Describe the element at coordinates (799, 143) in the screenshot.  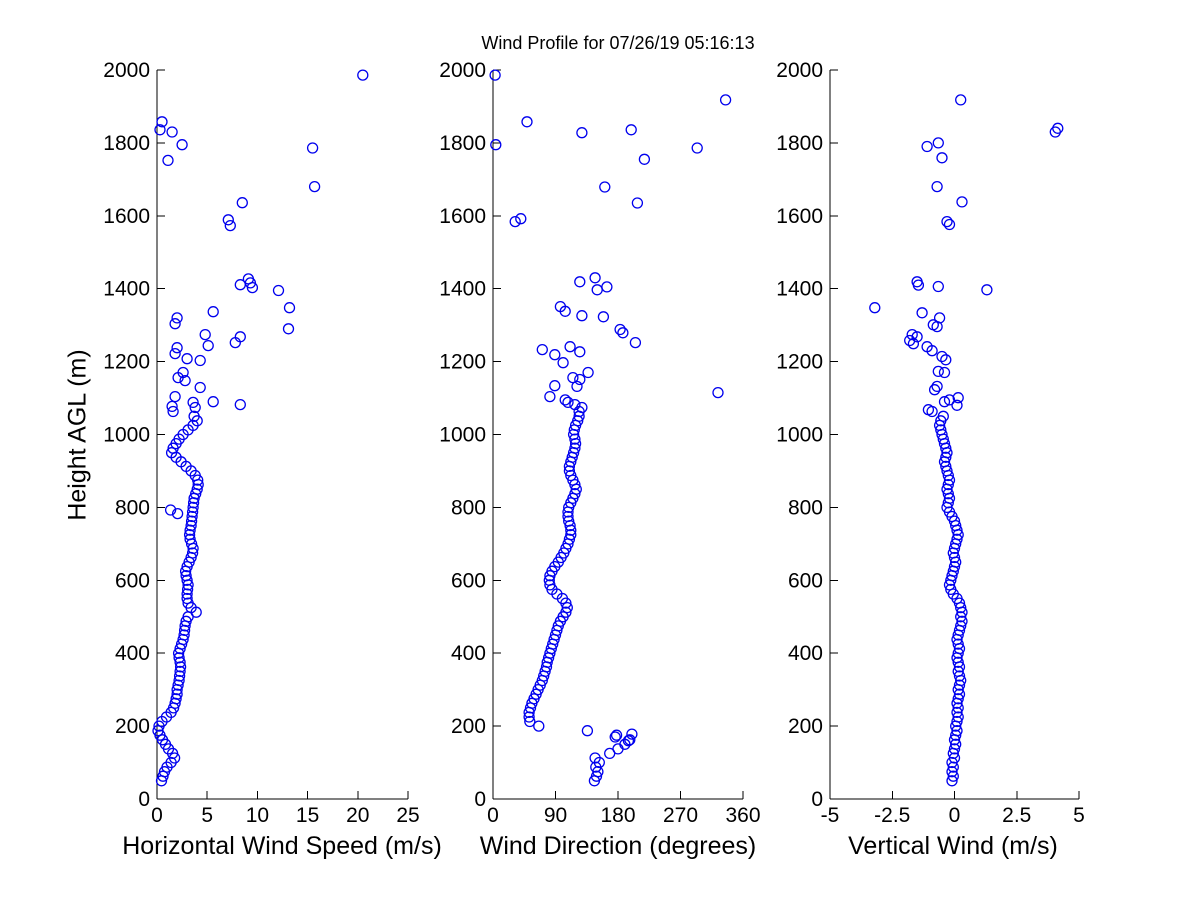
I see `y-tick-label: 1800` at that location.